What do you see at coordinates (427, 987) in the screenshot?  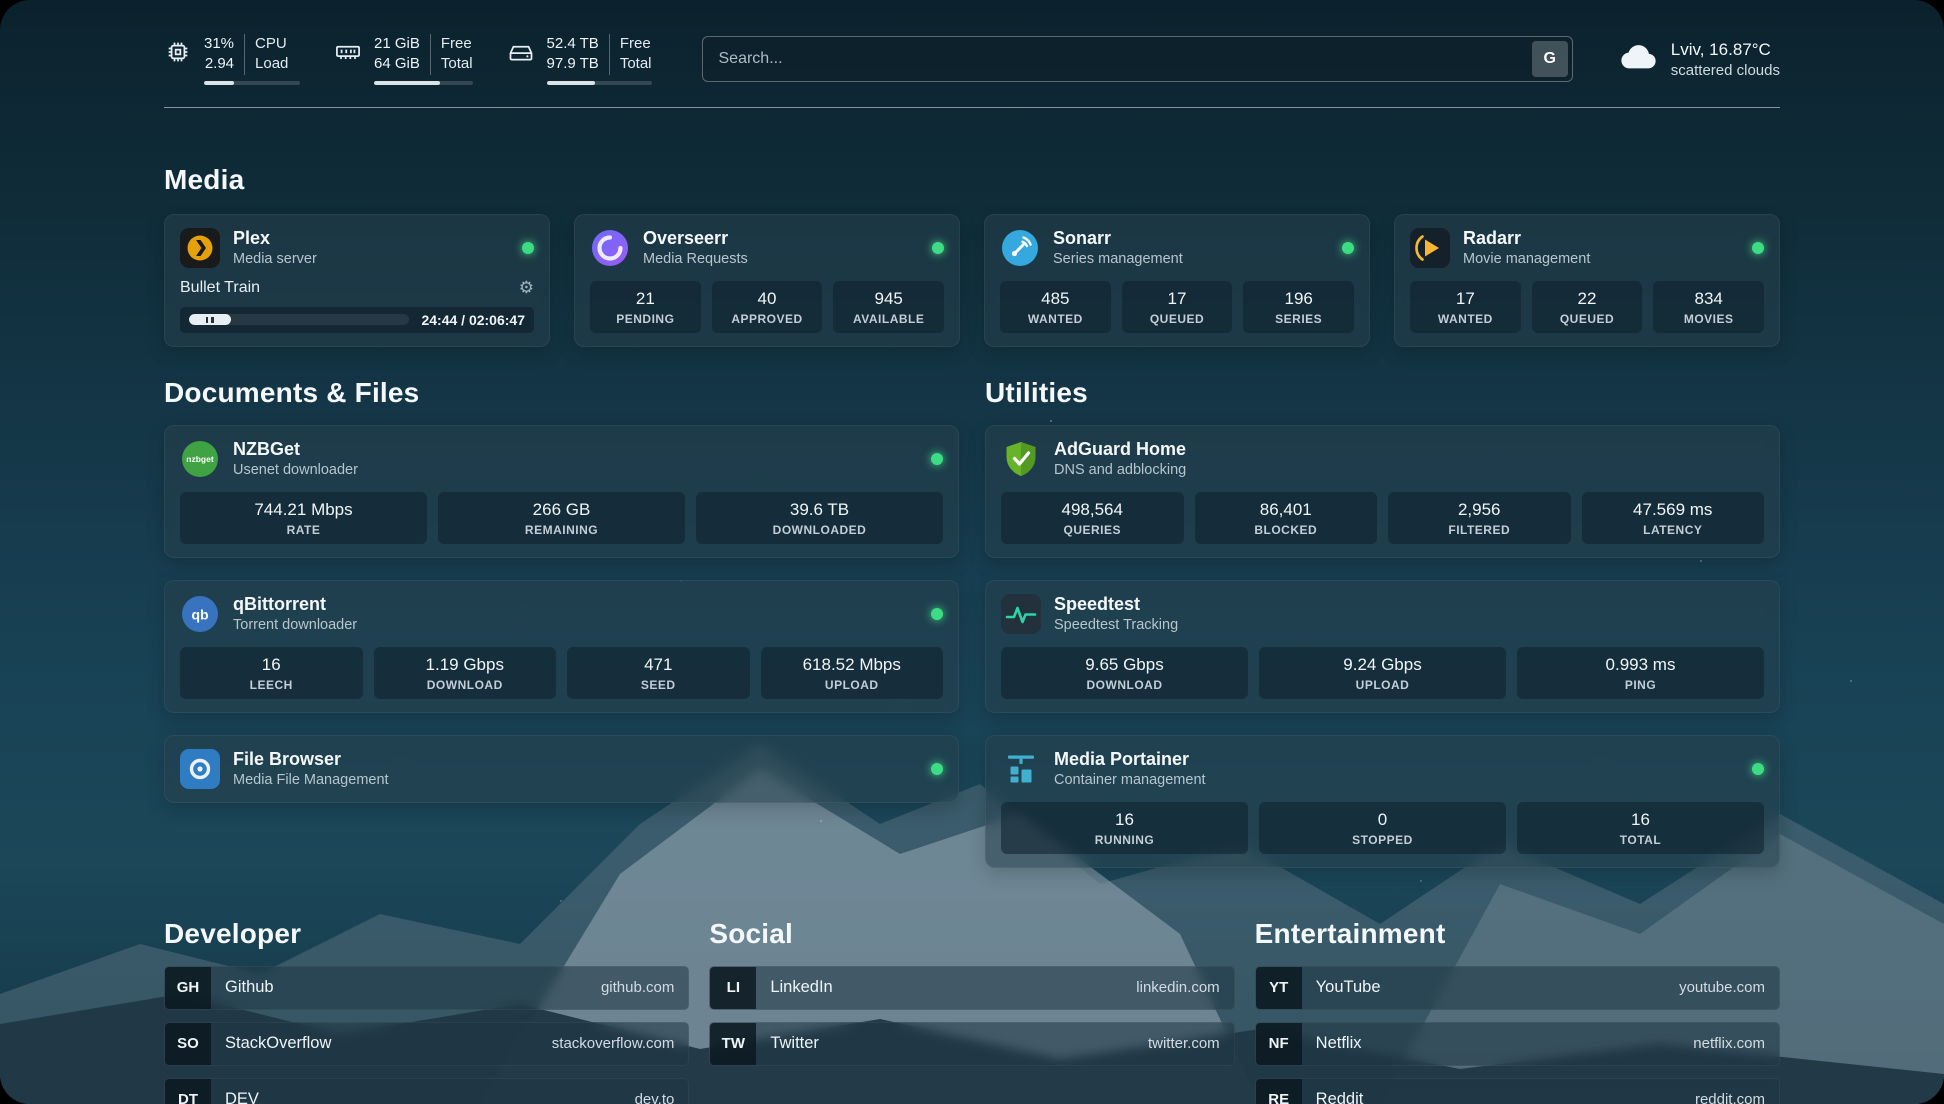 I see `bookmark-github: GH Github github.com` at bounding box center [427, 987].